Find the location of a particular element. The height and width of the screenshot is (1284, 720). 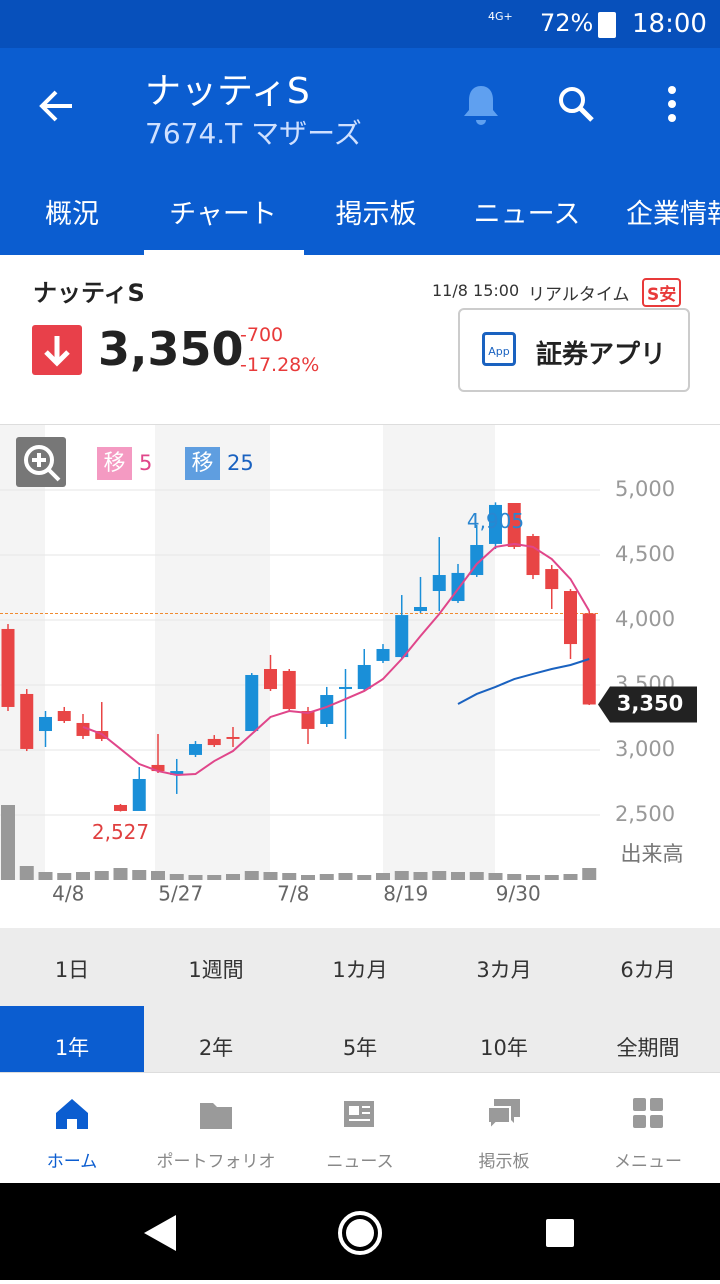

nav-label: メニュー is located at coordinates (648, 1162).